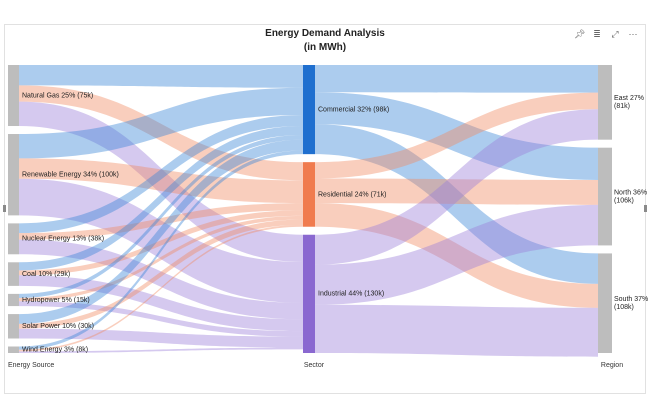 This screenshot has height=418, width=650. What do you see at coordinates (161, 221) in the screenshot?
I see `link-nuclear-energy-to-residential` at bounding box center [161, 221].